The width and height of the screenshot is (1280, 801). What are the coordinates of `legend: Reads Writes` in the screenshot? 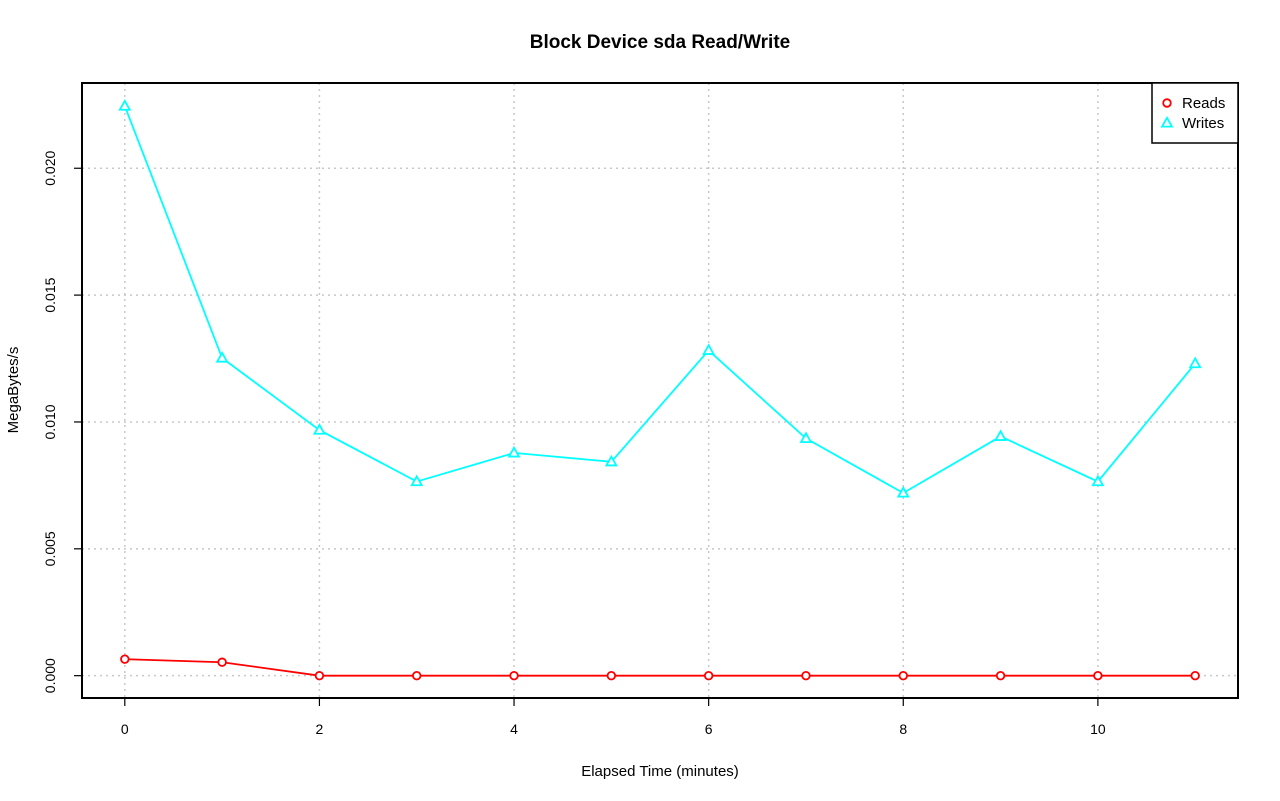 It's located at (1195, 113).